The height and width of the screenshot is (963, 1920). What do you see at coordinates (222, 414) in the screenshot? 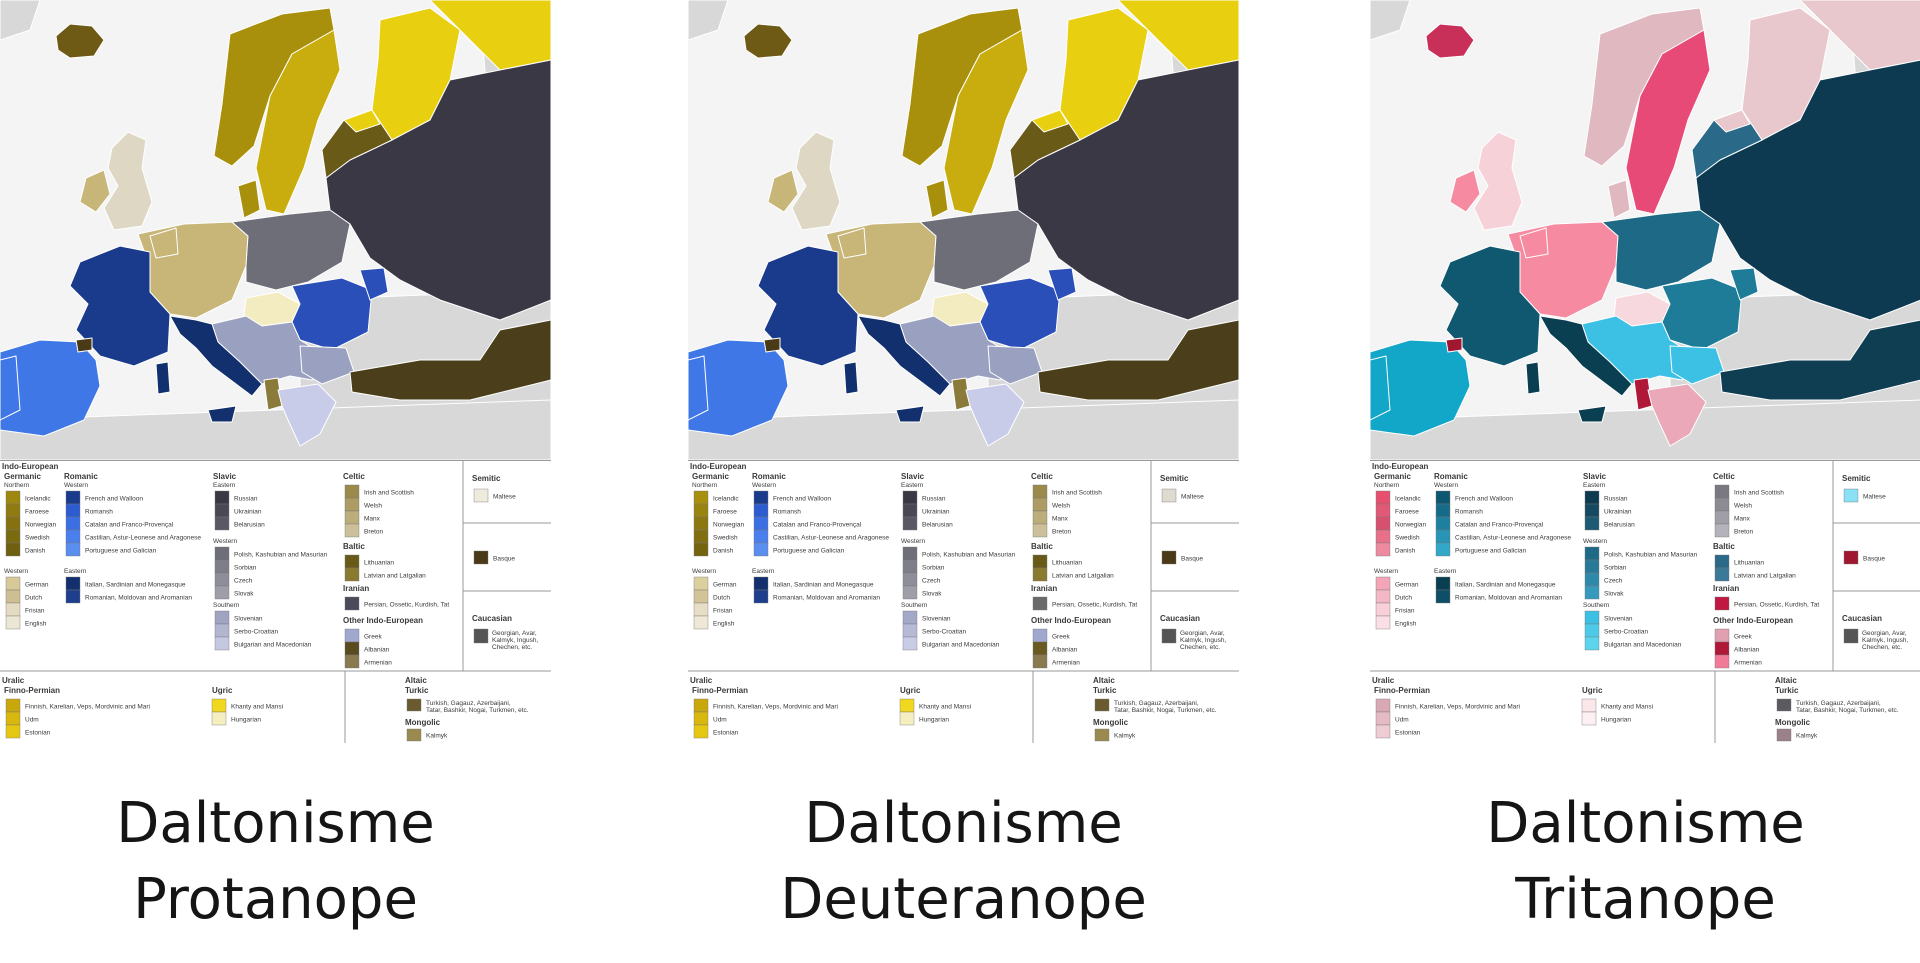
I see `region-sicily` at bounding box center [222, 414].